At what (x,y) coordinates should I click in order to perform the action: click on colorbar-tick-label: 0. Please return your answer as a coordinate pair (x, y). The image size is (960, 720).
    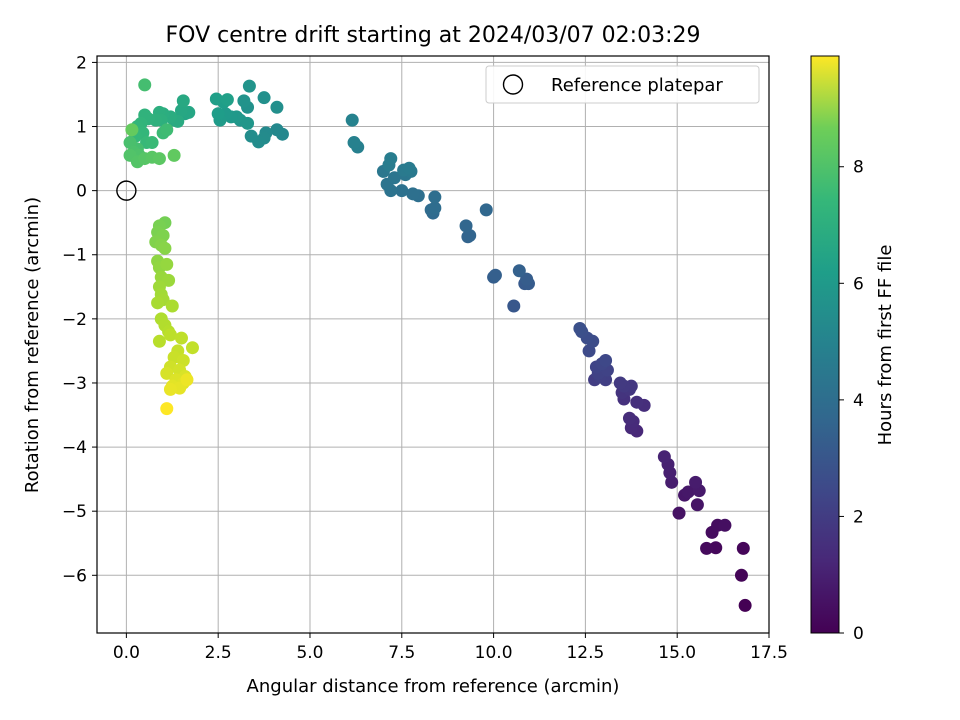
    Looking at the image, I should click on (858, 634).